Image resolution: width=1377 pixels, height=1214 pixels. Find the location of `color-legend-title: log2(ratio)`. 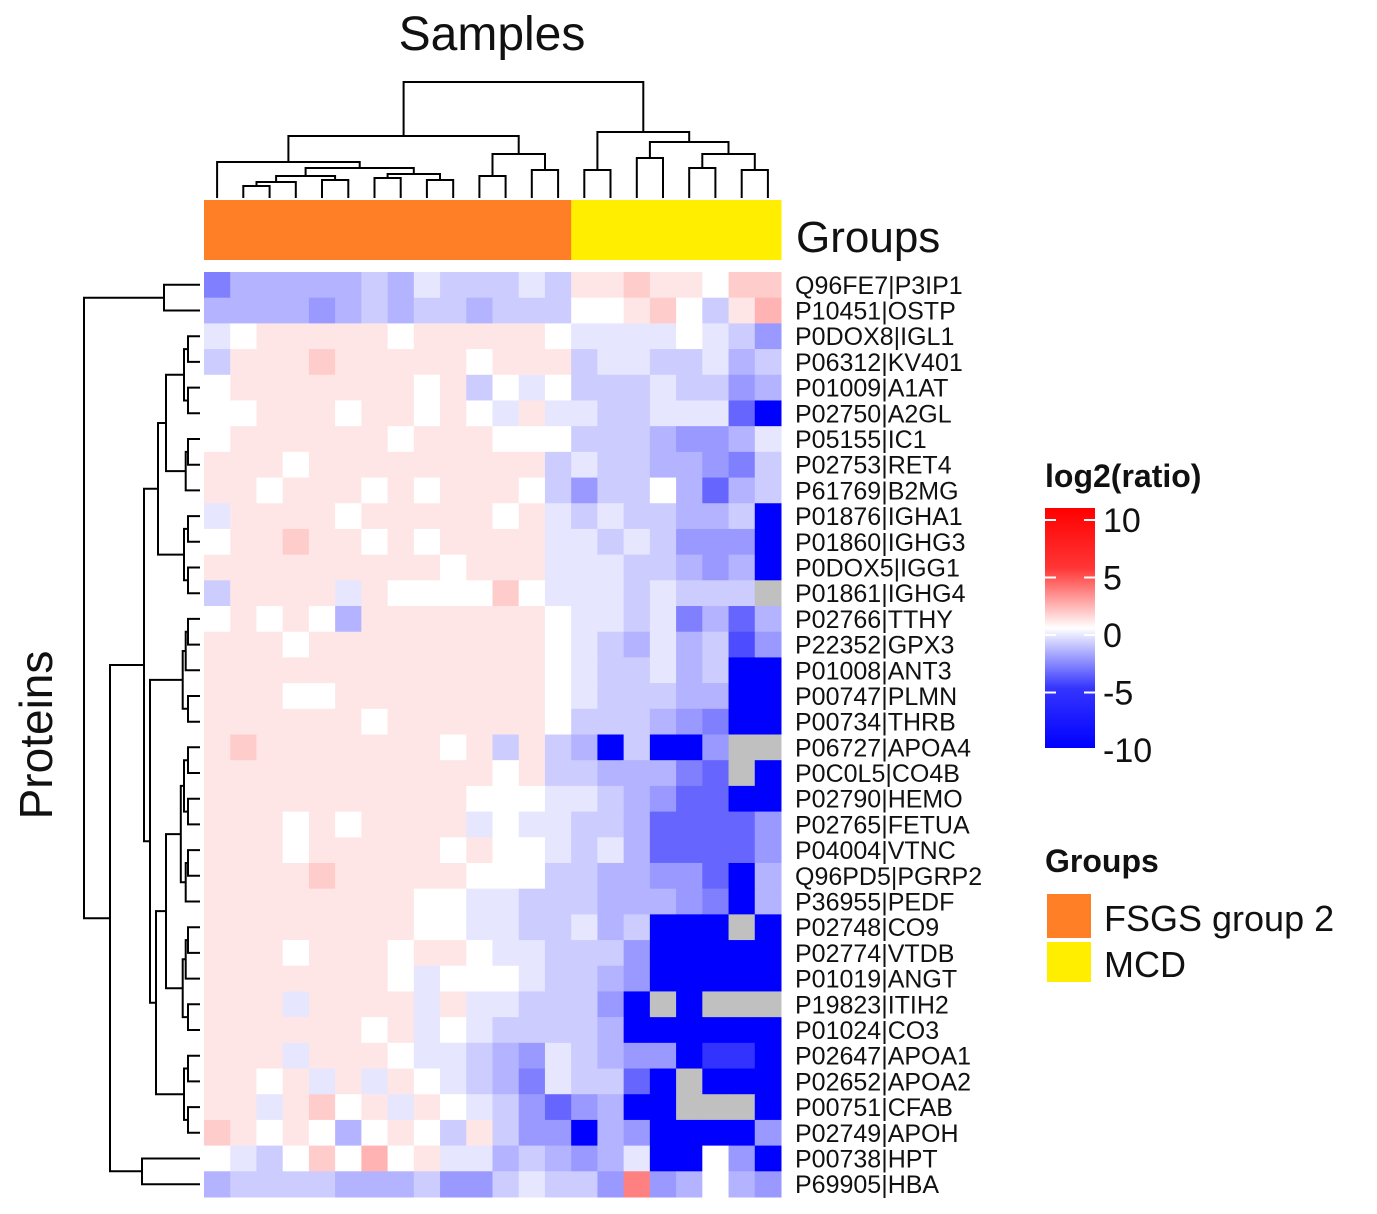

color-legend-title: log2(ratio) is located at coordinates (1123, 476).